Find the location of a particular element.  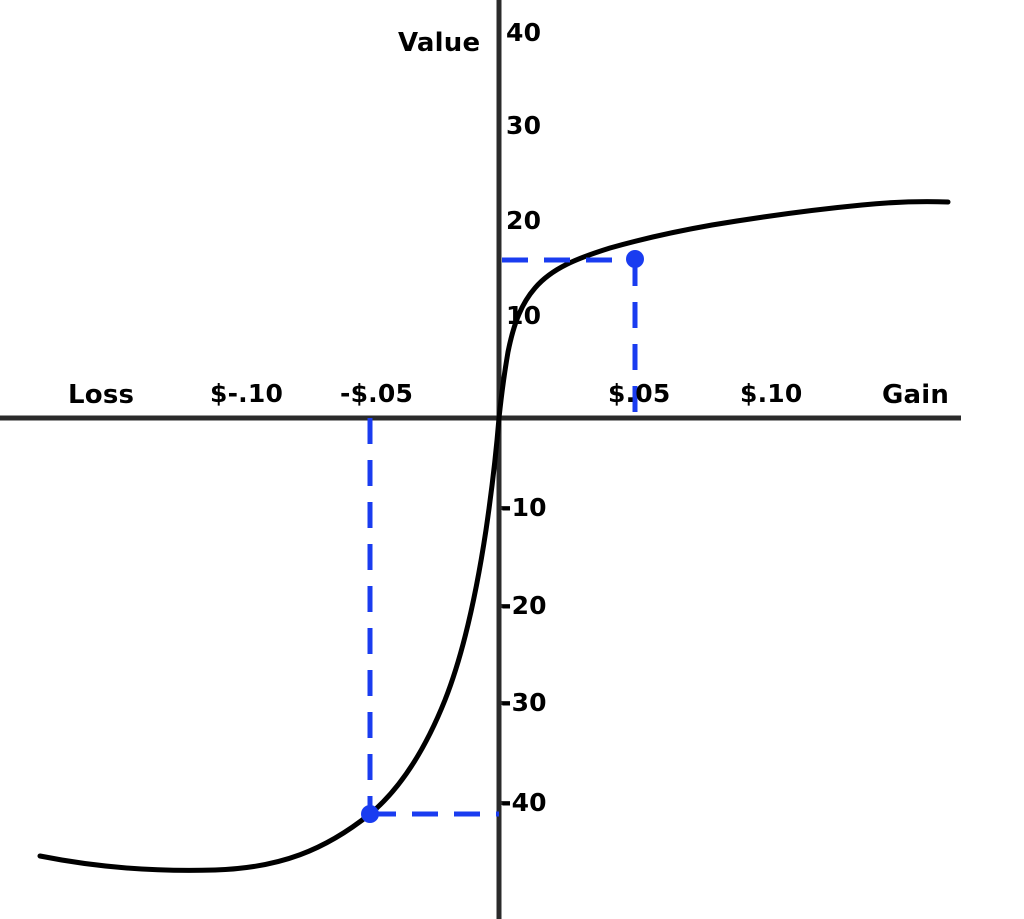

x-tick-label-neg-10: $-.10 is located at coordinates (247, 393).